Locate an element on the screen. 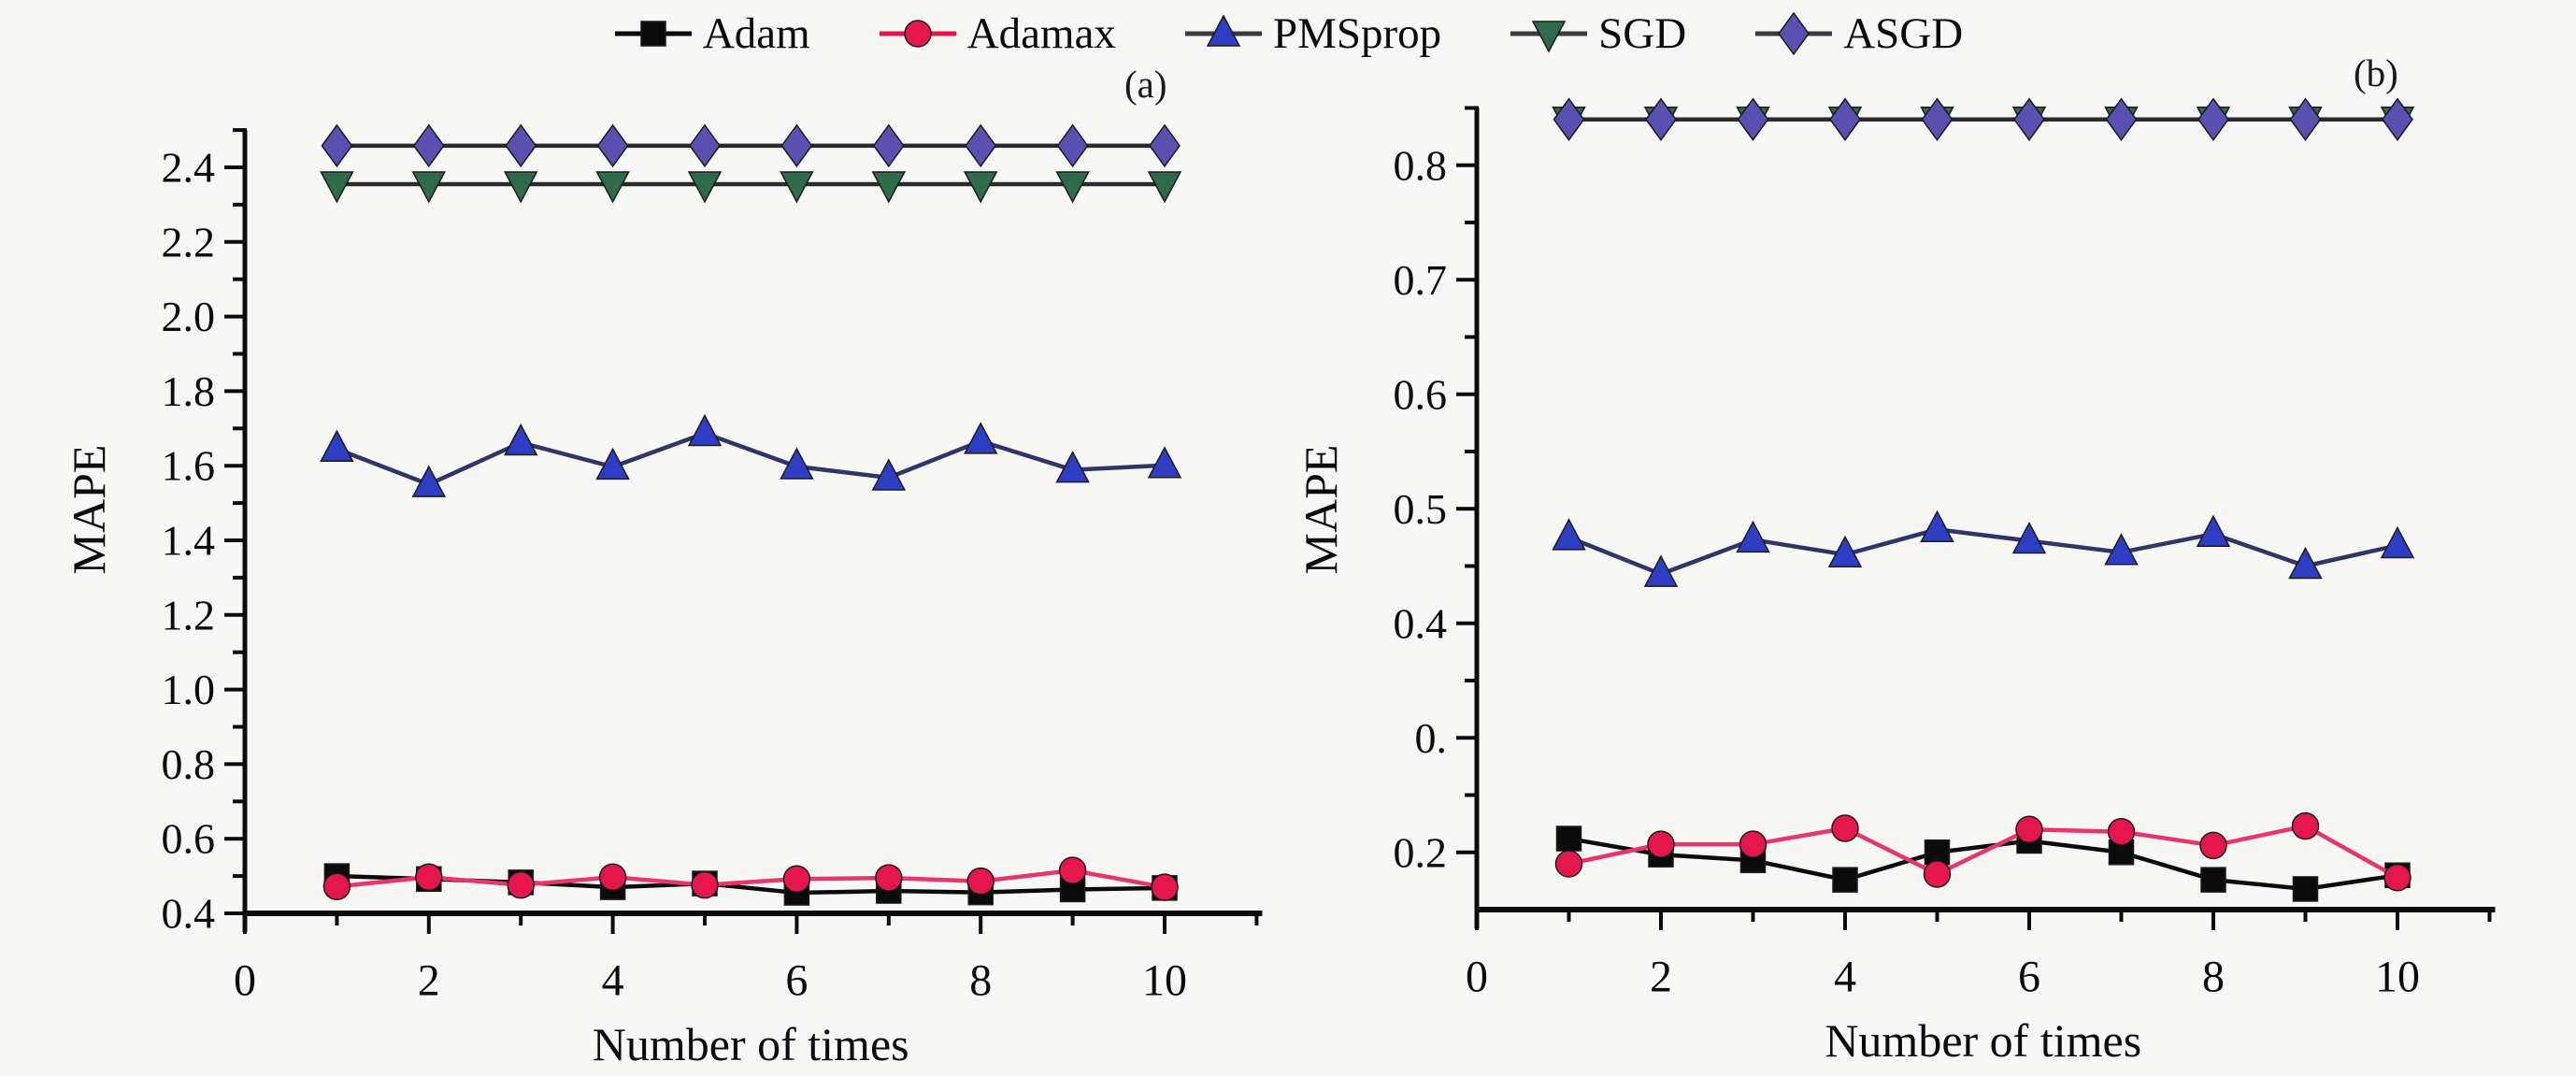  y-tick-label: 0.4 is located at coordinates (189, 914).